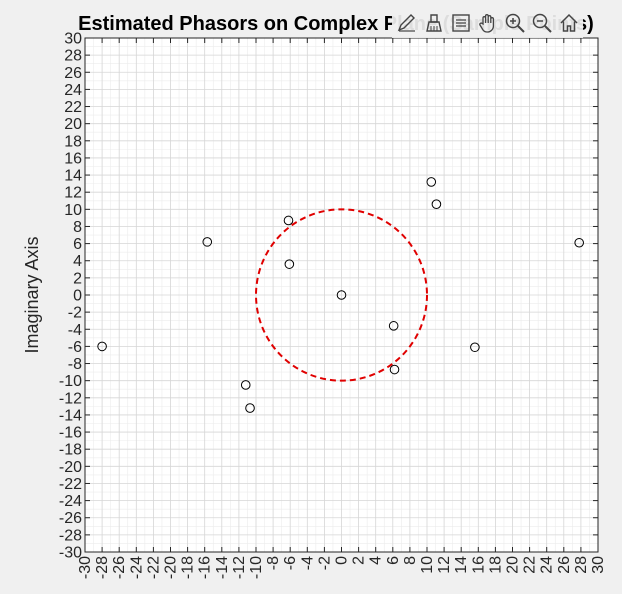  What do you see at coordinates (70, 450) in the screenshot?
I see `y-tick-label: -18` at bounding box center [70, 450].